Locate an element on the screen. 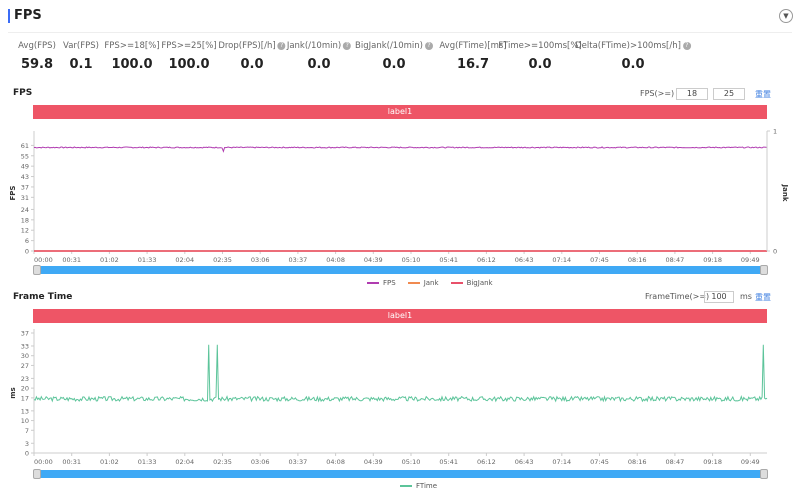  stat-label: Avg(FPS) is located at coordinates (37, 46).